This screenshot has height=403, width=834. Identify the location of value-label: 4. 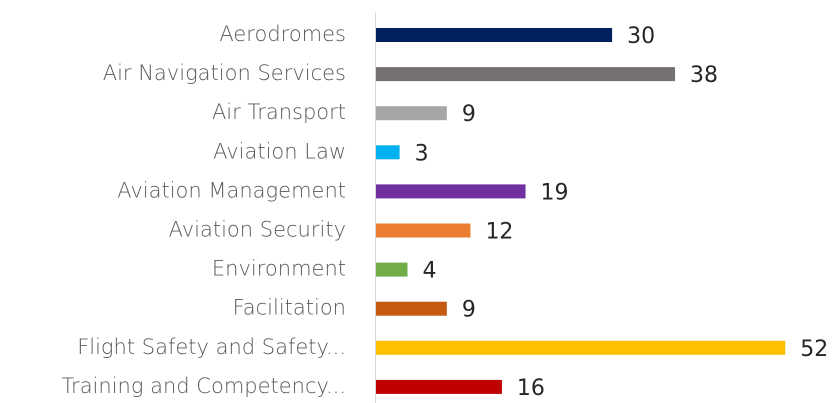
(429, 271).